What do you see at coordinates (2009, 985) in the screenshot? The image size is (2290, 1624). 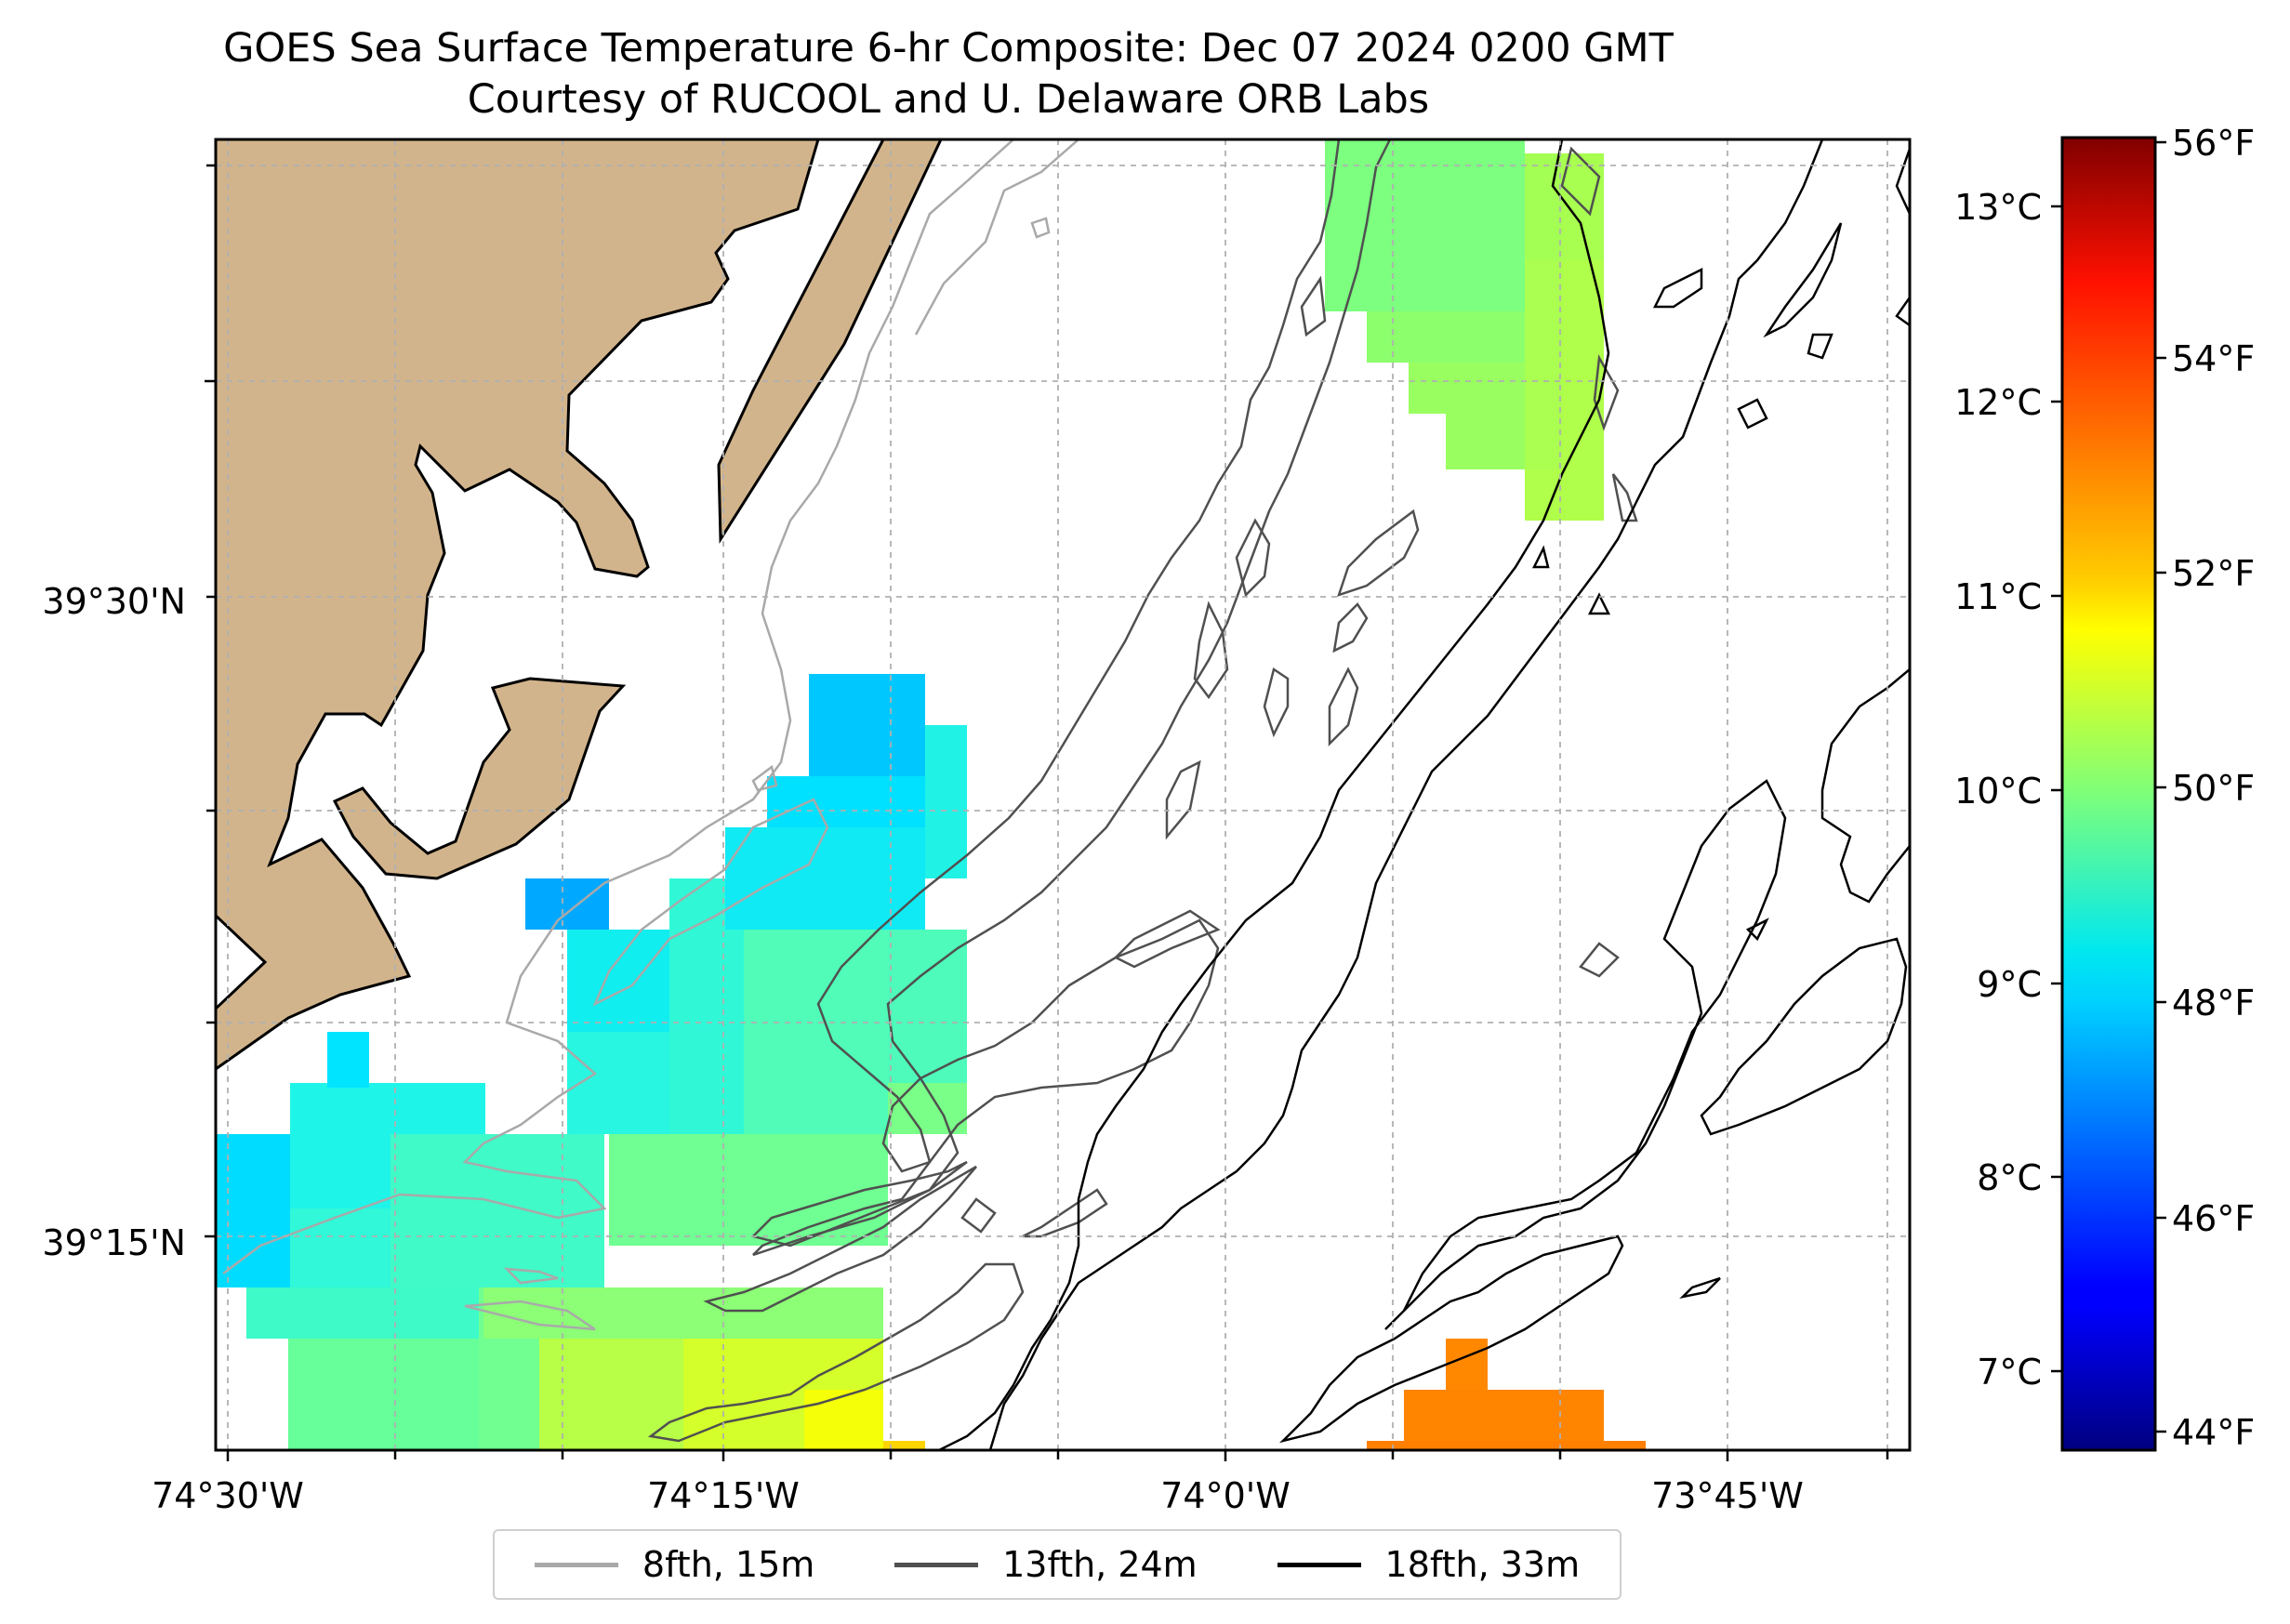 I see `colorbar-c-5: 9°C` at bounding box center [2009, 985].